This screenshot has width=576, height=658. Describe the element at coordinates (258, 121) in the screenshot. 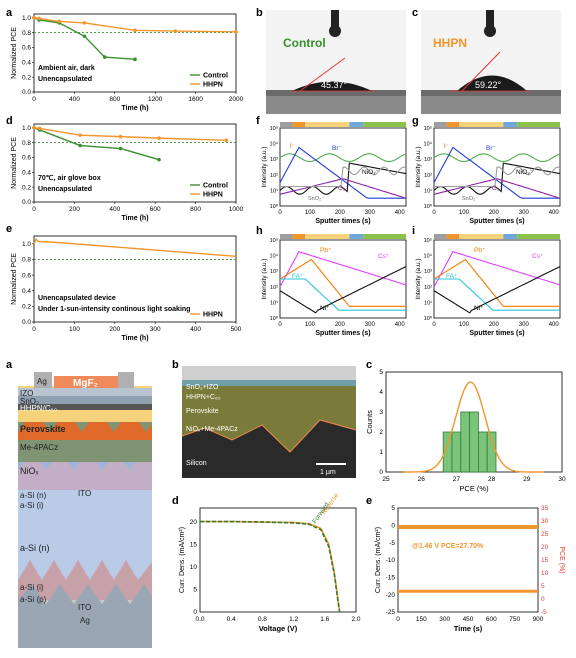

I see `panel-letter-f: f` at that location.